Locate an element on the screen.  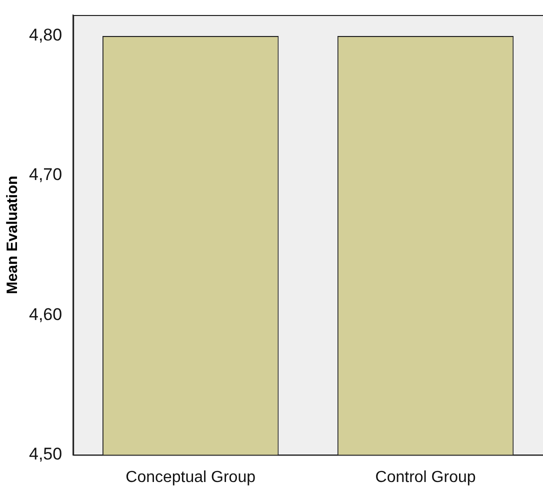
y-tick-label: 4,60 is located at coordinates (45, 314).